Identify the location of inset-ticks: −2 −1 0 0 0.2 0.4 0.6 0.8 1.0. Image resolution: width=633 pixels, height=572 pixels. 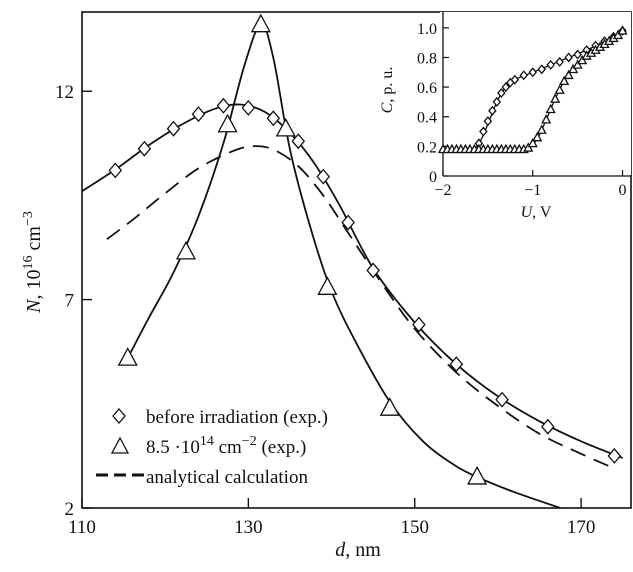
(522, 110).